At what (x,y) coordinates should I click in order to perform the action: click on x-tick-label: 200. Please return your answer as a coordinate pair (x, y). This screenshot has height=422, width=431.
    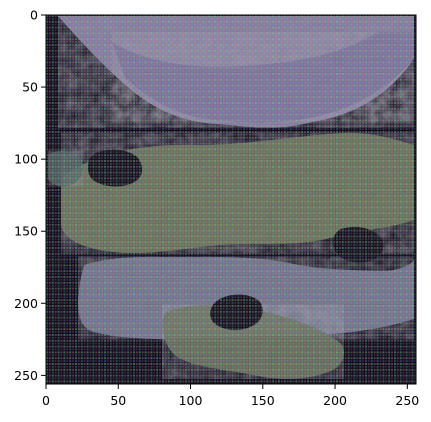
    Looking at the image, I should click on (335, 400).